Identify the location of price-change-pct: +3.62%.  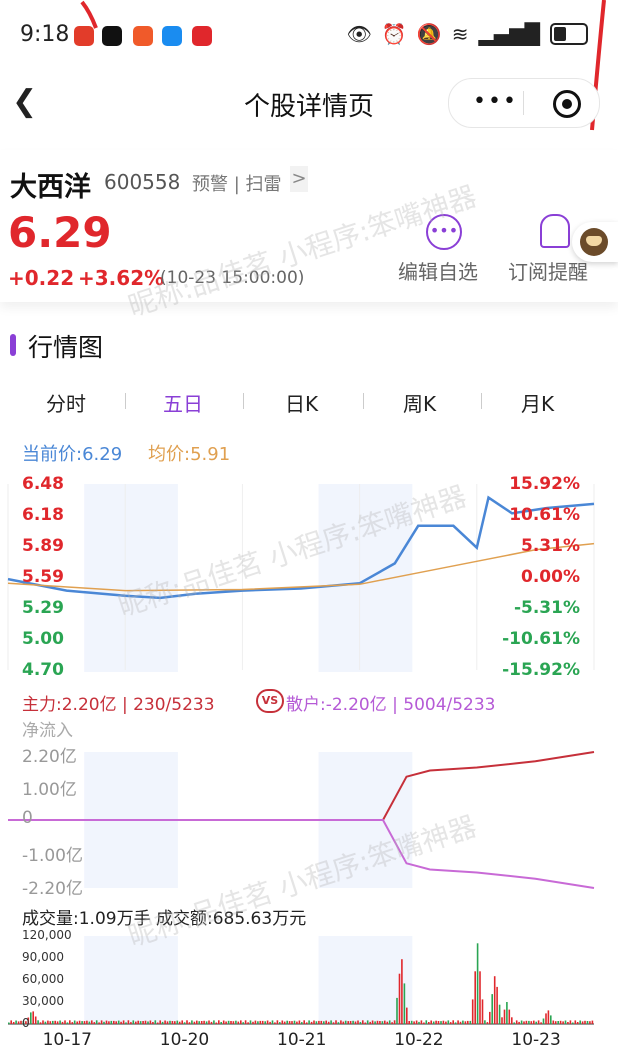
(121, 278).